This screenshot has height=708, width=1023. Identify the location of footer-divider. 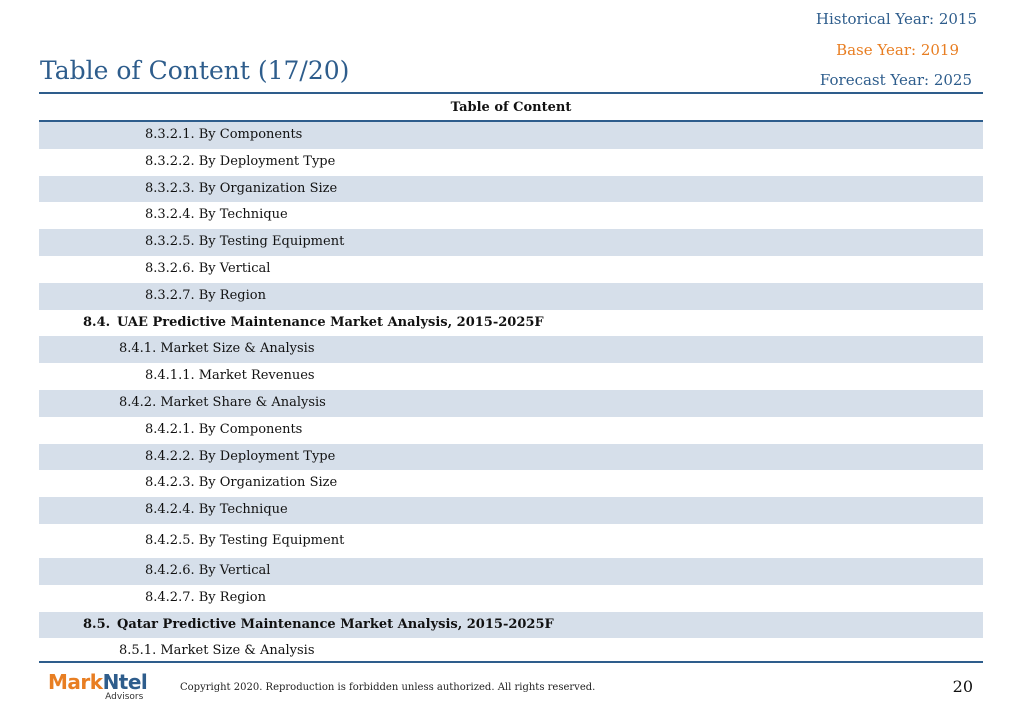
(511, 662).